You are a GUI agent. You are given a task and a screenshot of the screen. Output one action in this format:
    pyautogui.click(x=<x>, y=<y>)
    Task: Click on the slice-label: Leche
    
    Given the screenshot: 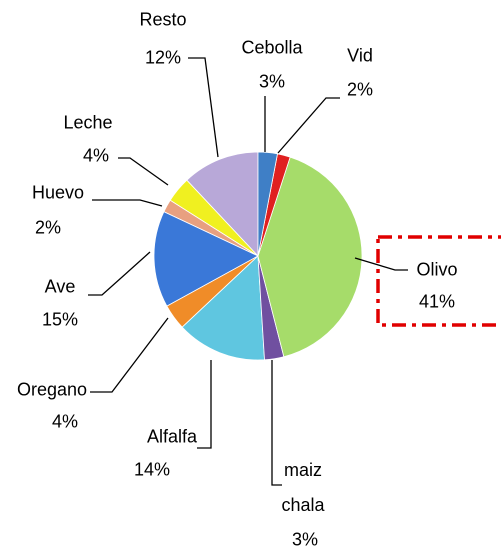 What is the action you would take?
    pyautogui.click(x=88, y=122)
    